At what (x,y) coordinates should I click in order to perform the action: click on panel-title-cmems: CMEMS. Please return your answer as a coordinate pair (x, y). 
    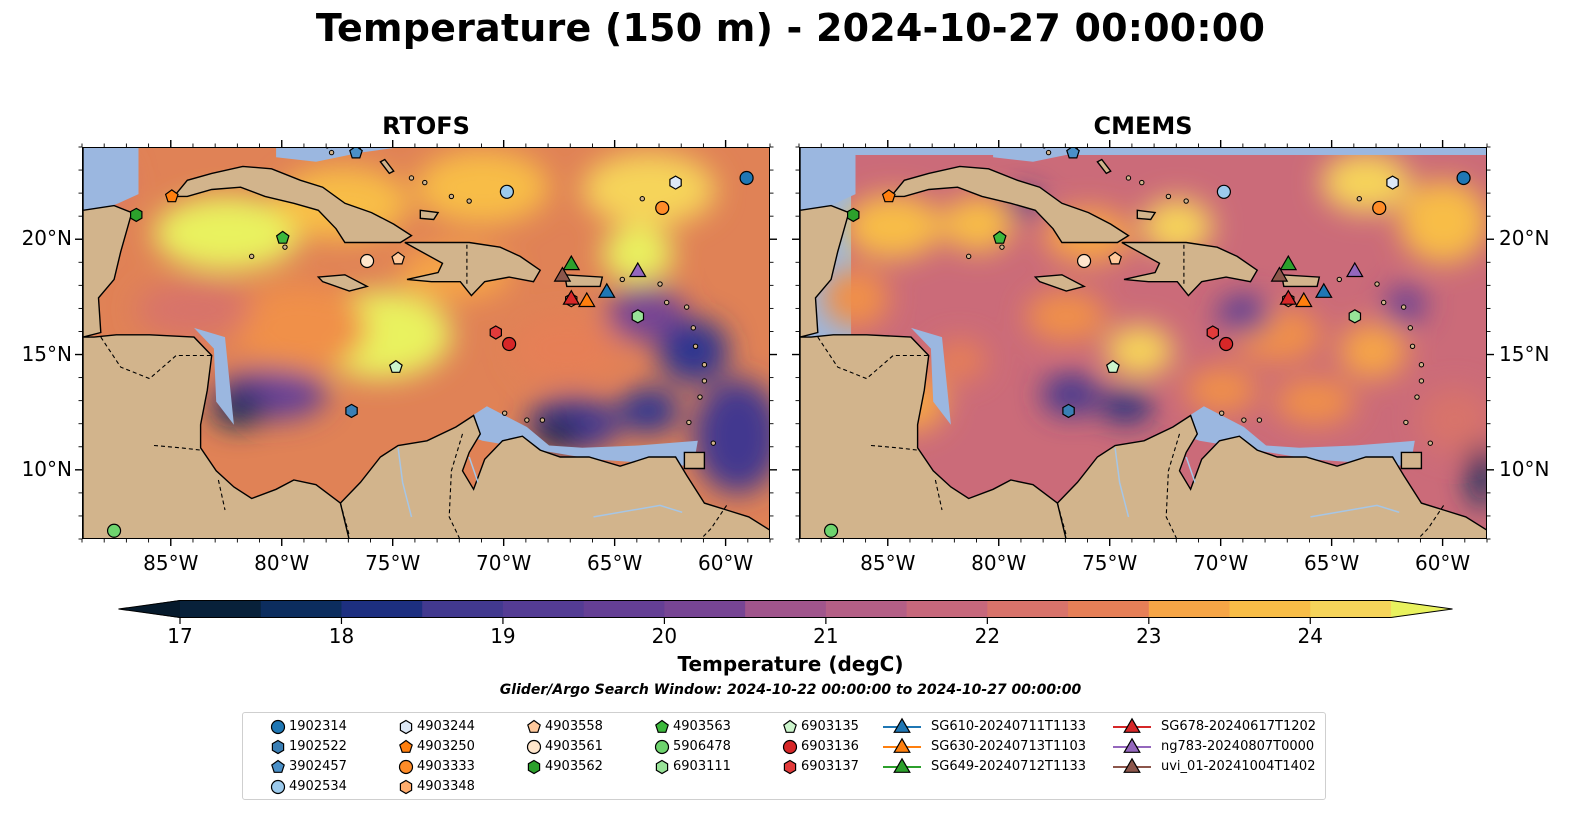
    Looking at the image, I should click on (1143, 126).